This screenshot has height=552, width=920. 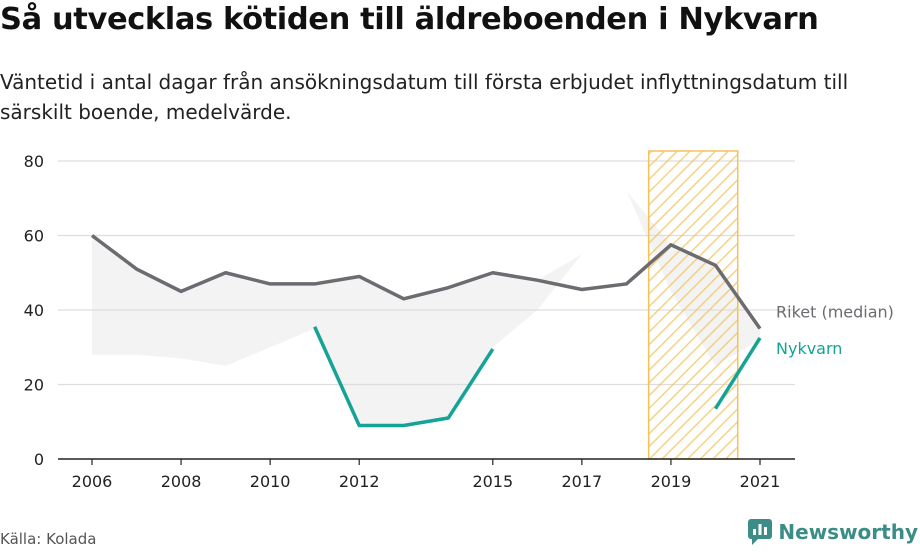 I want to click on y-tick-label: 40, so click(x=34, y=310).